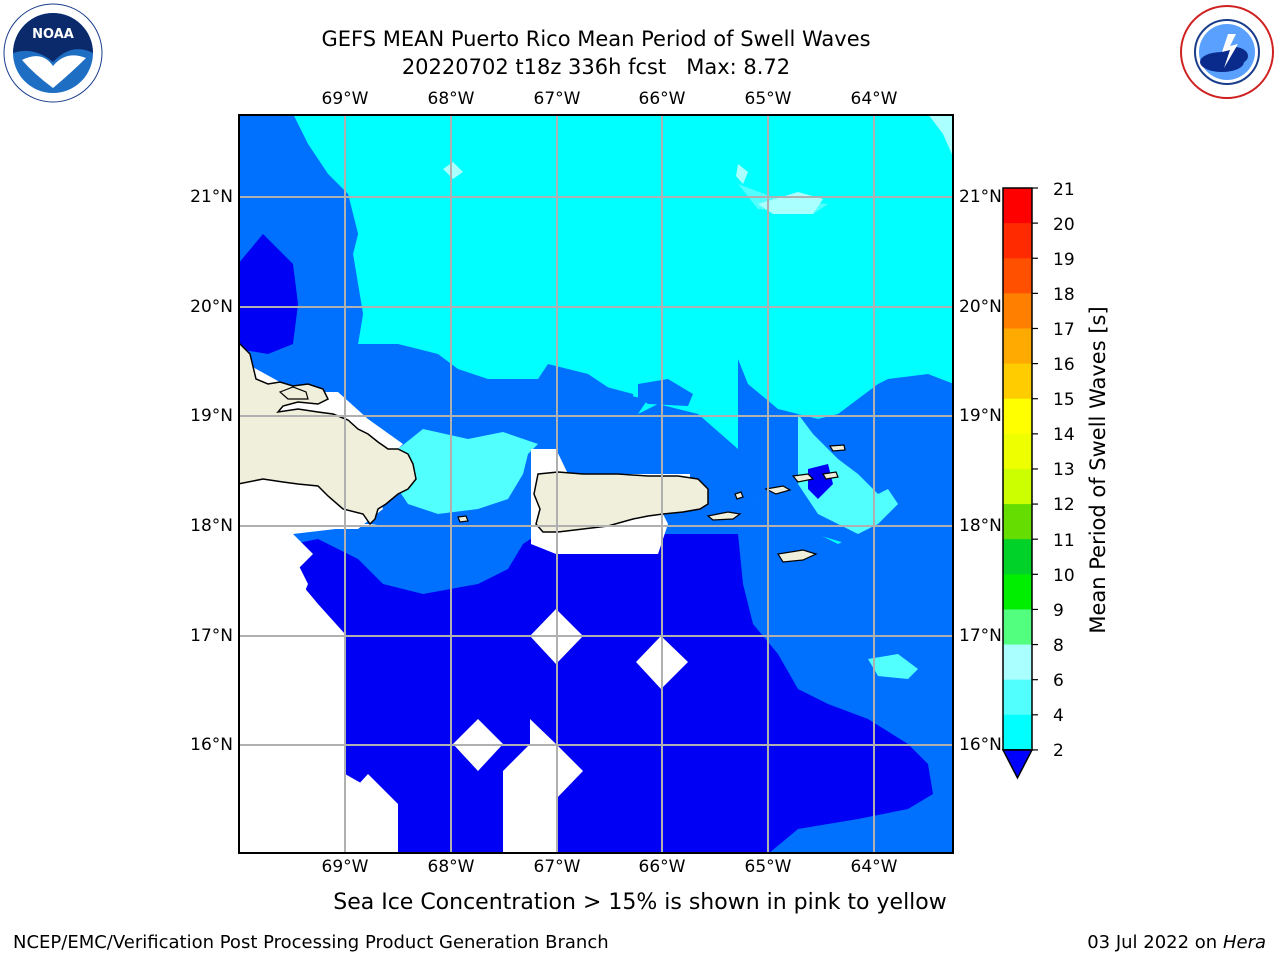 The height and width of the screenshot is (960, 1280). What do you see at coordinates (1017, 764) in the screenshot?
I see `colorbar-extend-arrow` at bounding box center [1017, 764].